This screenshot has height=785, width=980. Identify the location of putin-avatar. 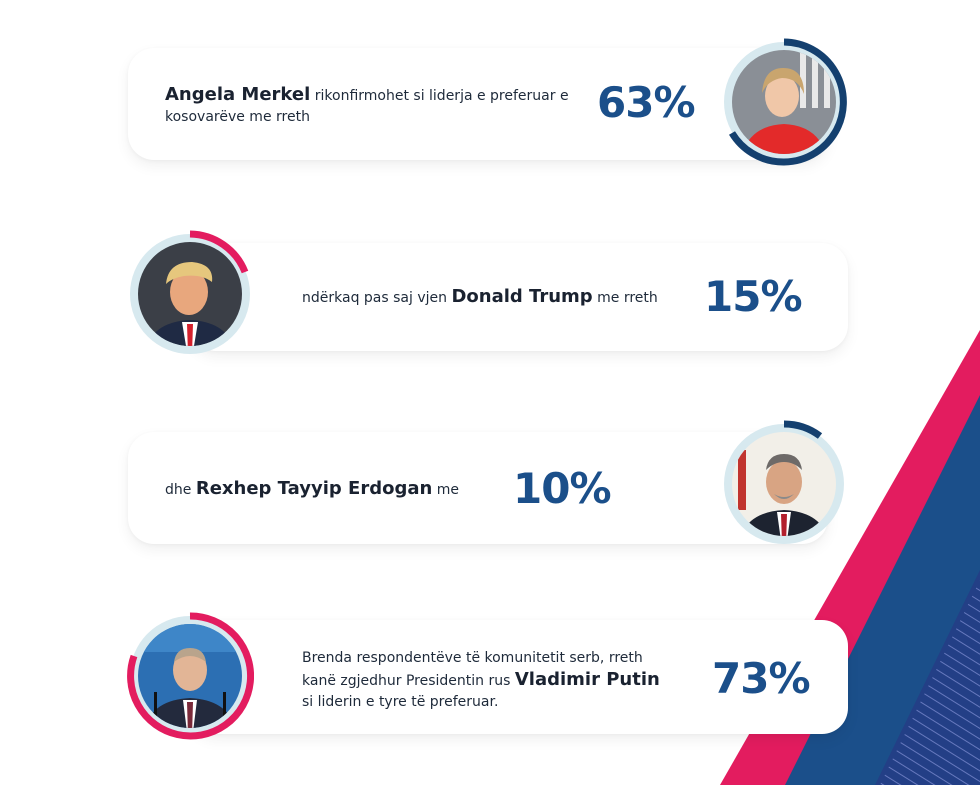
(190, 676).